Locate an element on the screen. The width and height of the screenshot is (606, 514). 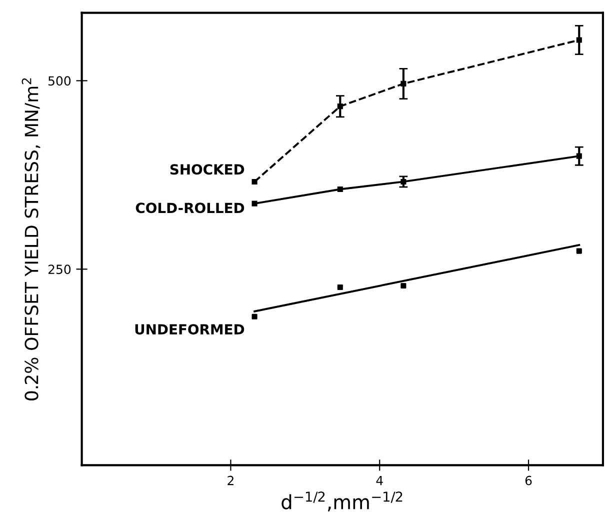
series-label: UNDEFORMED is located at coordinates (189, 329).